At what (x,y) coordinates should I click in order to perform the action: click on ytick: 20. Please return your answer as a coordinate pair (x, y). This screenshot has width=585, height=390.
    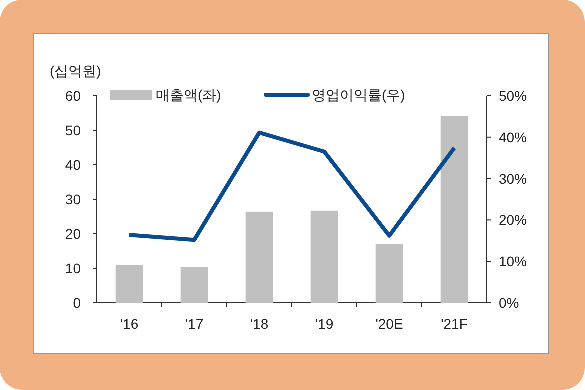
    Looking at the image, I should click on (73, 234).